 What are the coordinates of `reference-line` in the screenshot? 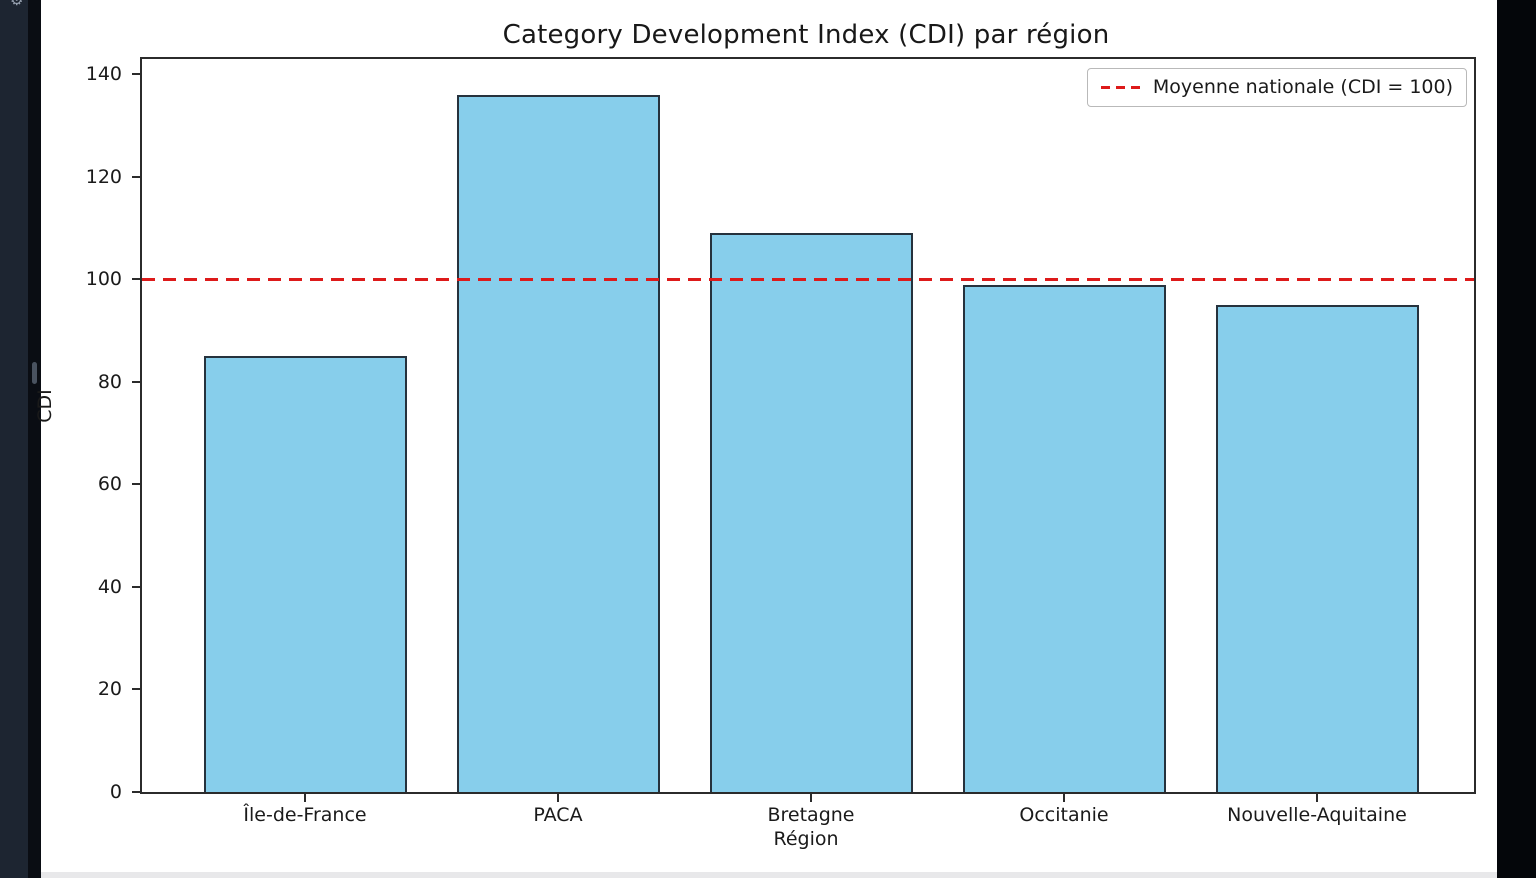 It's located at (808, 279).